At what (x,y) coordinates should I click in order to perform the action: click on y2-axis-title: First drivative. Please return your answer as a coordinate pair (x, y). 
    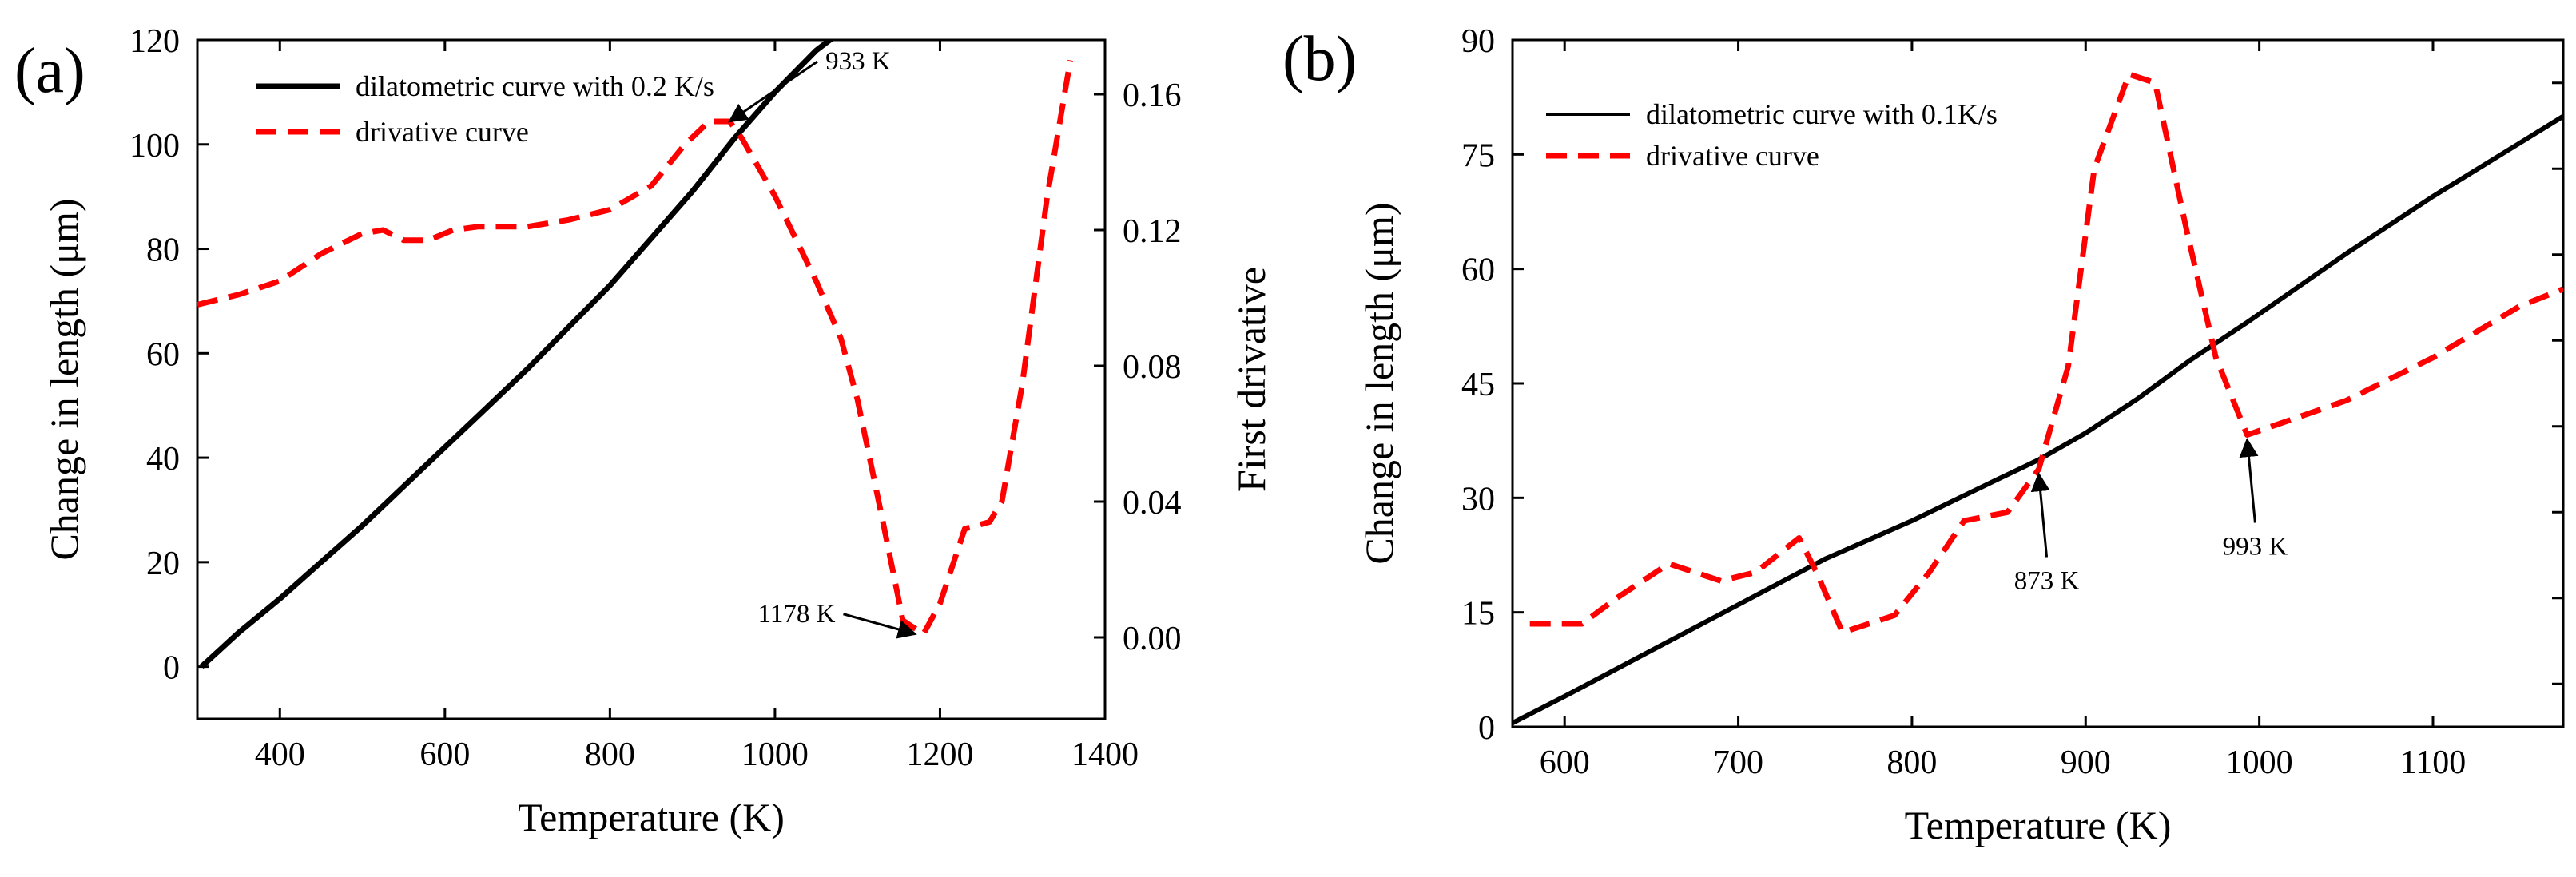
    Looking at the image, I should click on (1251, 379).